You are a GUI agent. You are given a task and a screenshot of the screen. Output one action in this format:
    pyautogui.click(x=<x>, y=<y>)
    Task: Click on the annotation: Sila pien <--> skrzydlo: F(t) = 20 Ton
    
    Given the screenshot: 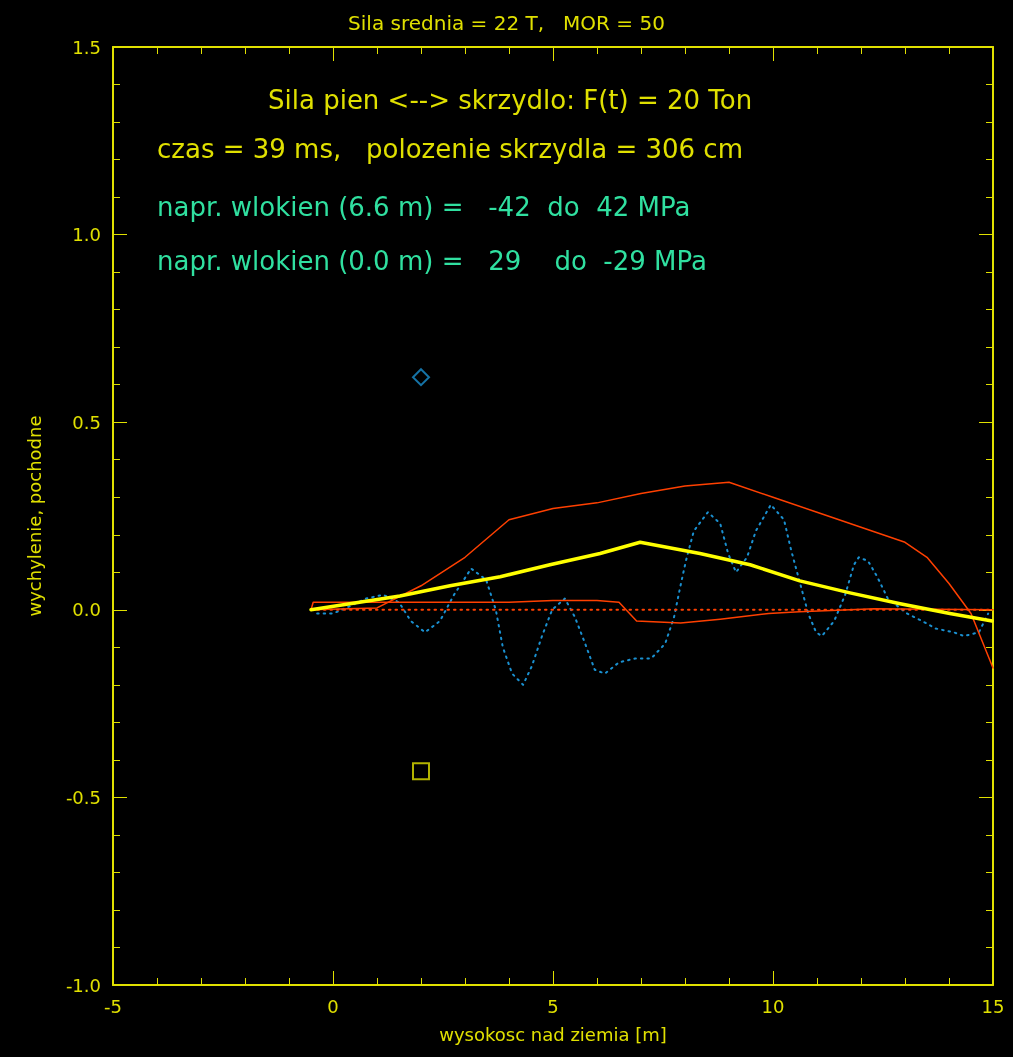 What is the action you would take?
    pyautogui.click(x=510, y=100)
    